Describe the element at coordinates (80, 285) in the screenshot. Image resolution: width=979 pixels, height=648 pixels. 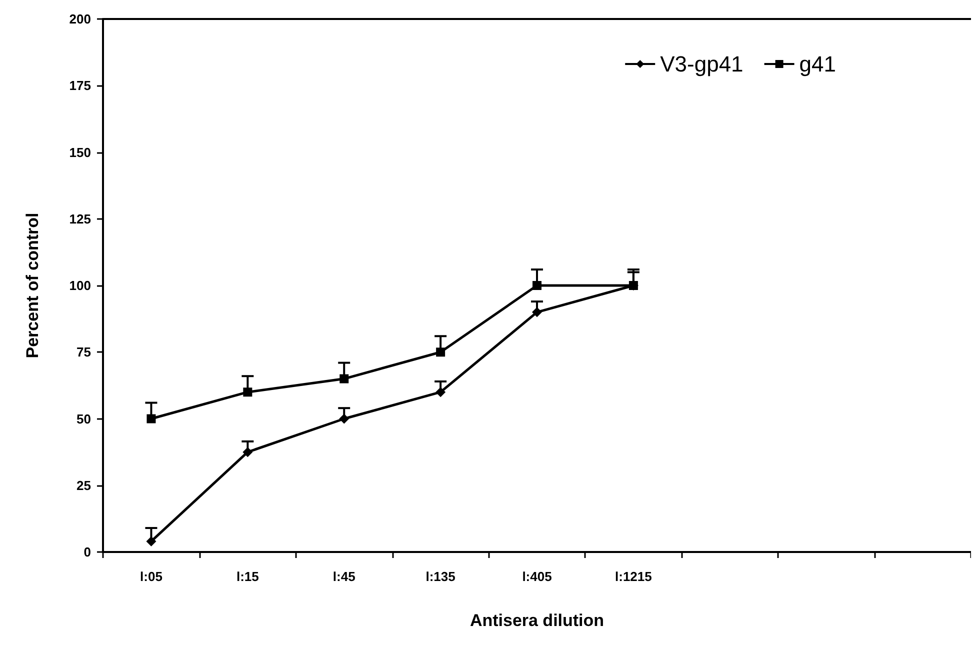
I see `y-tick-label: 100` at that location.